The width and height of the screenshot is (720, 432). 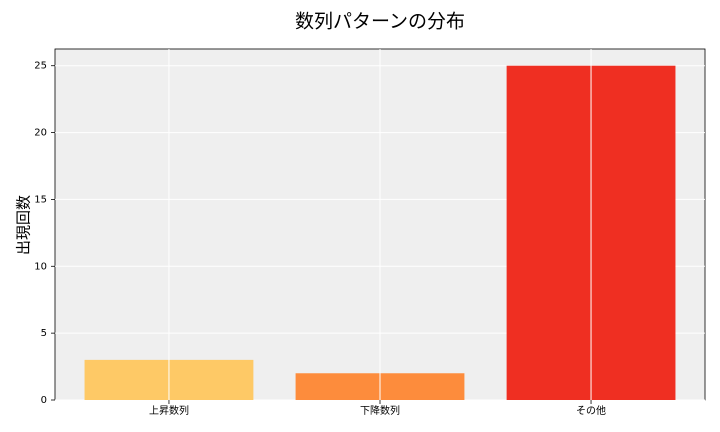 What do you see at coordinates (44, 400) in the screenshot?
I see `y-tick-label: 0` at bounding box center [44, 400].